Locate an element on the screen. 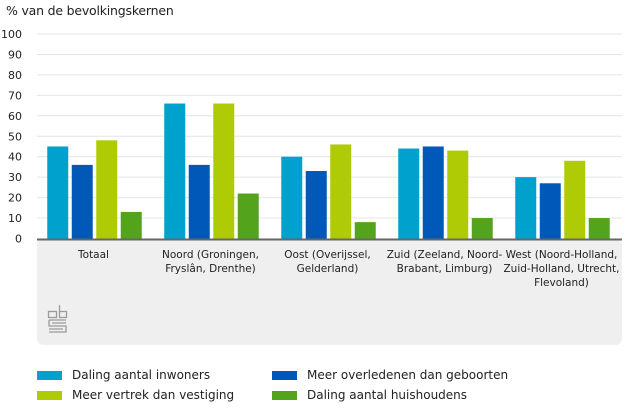  cbs-logo-icon is located at coordinates (57, 319).